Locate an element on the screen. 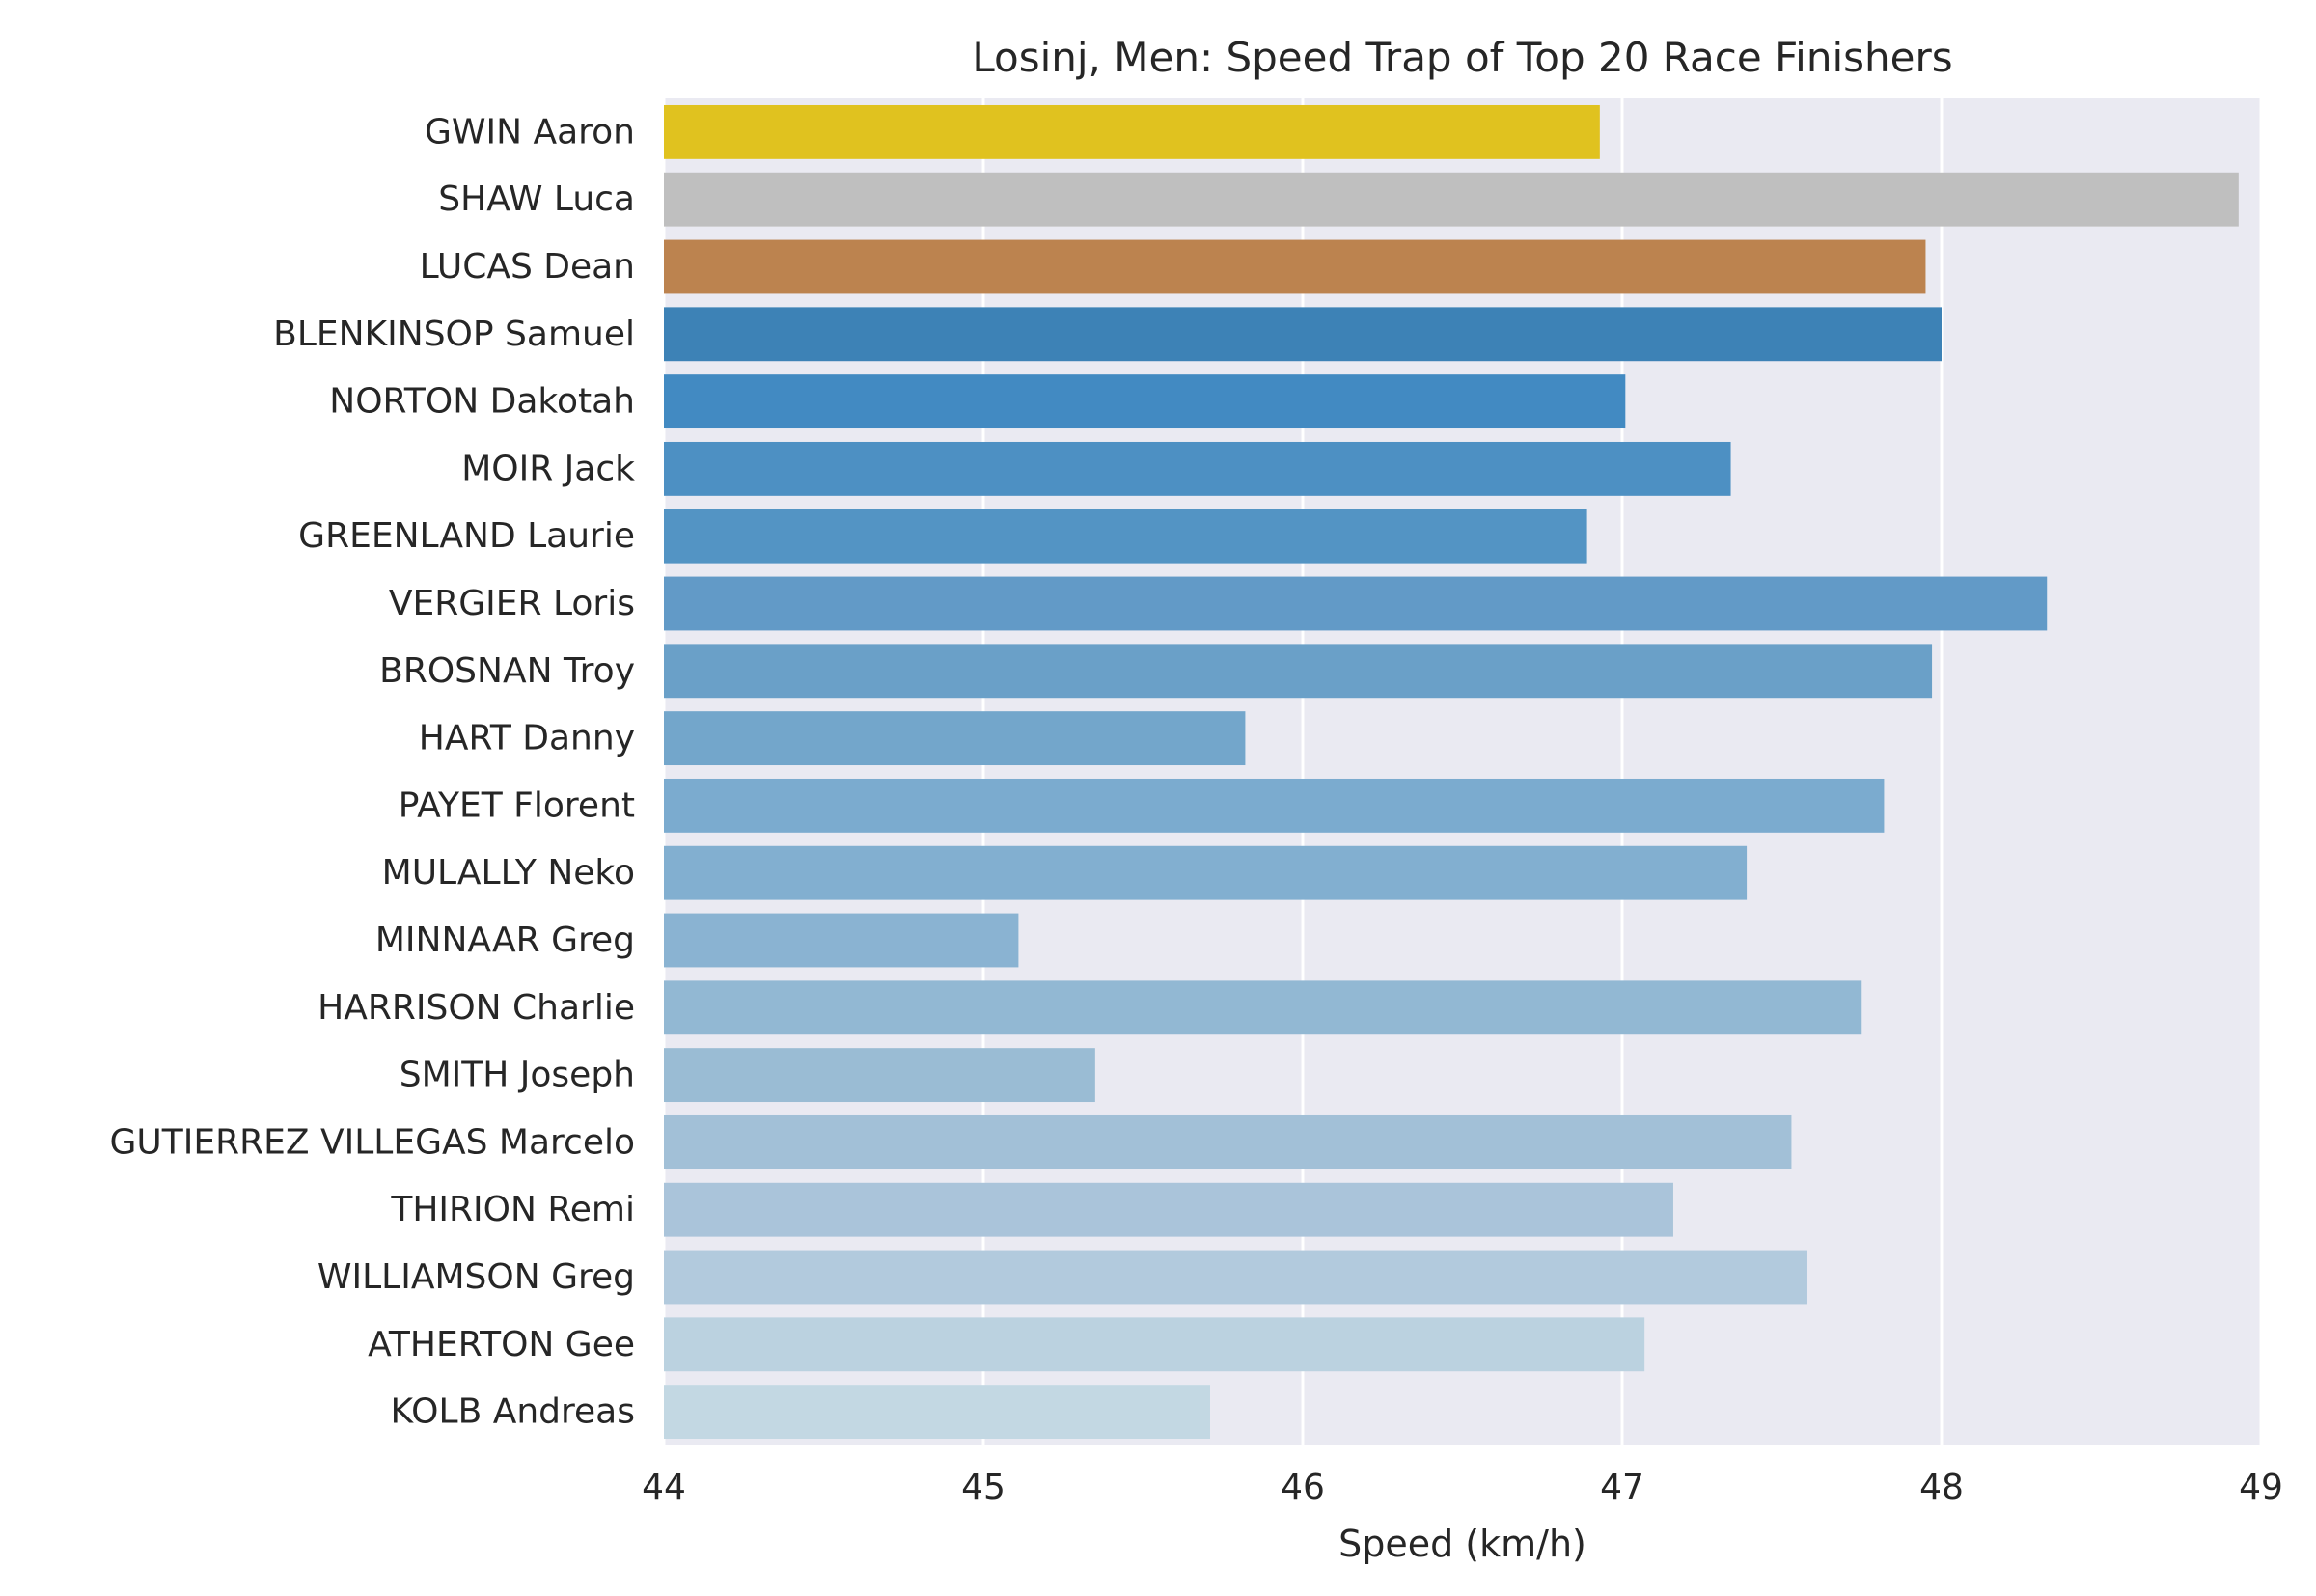  y-tick-label: MINNAAR Greg is located at coordinates (505, 941).